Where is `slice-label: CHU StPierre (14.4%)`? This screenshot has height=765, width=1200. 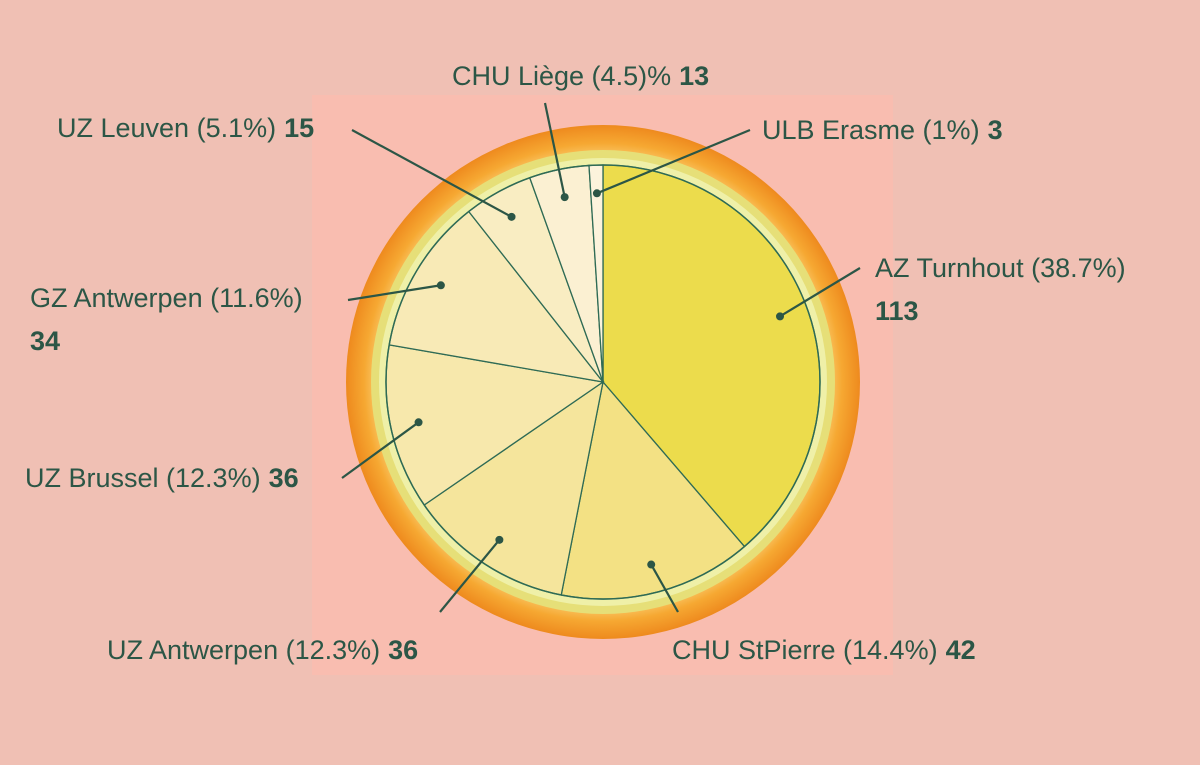 slice-label: CHU StPierre (14.4%) is located at coordinates (805, 650).